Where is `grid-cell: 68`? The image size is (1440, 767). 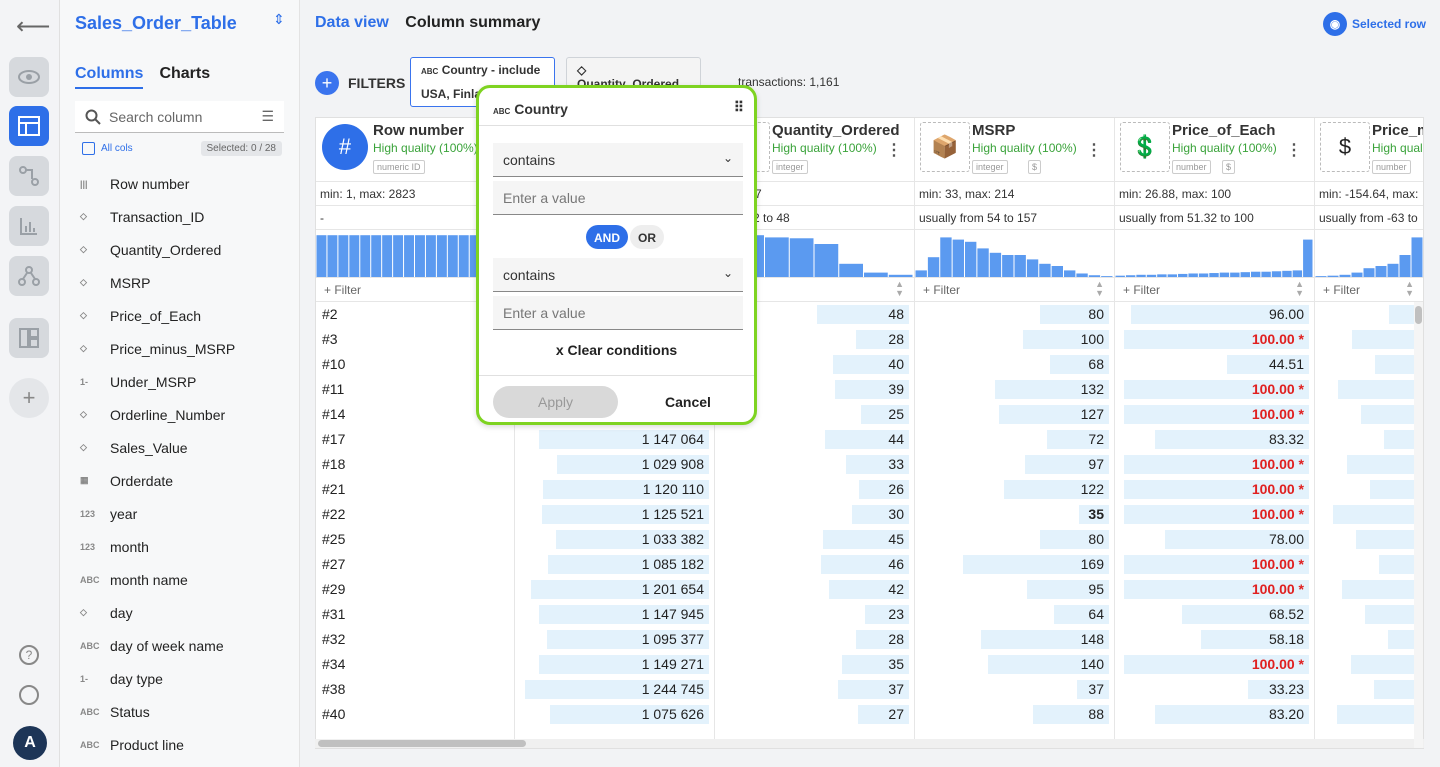 grid-cell: 68 is located at coordinates (1014, 364).